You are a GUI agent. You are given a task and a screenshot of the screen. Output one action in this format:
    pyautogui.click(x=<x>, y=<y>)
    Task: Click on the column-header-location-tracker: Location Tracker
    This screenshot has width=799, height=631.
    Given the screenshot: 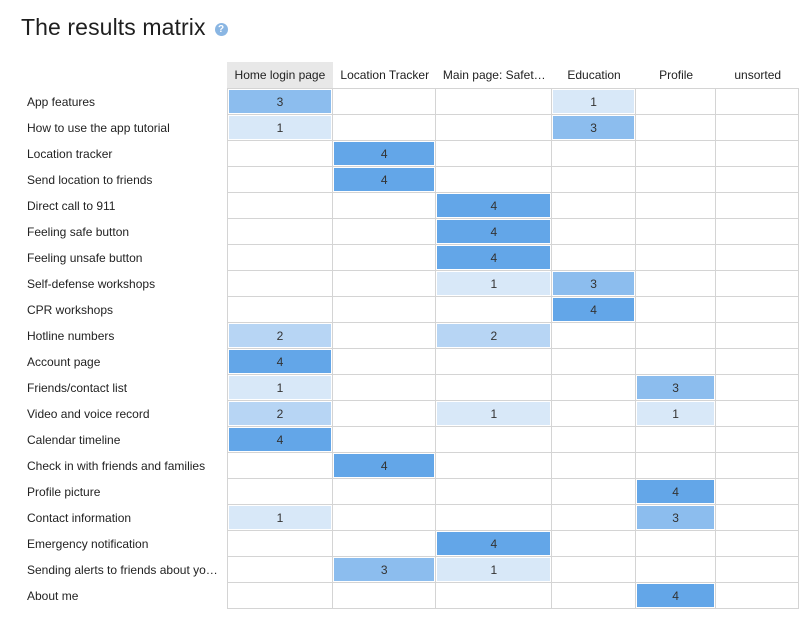 What is the action you would take?
    pyautogui.click(x=385, y=75)
    